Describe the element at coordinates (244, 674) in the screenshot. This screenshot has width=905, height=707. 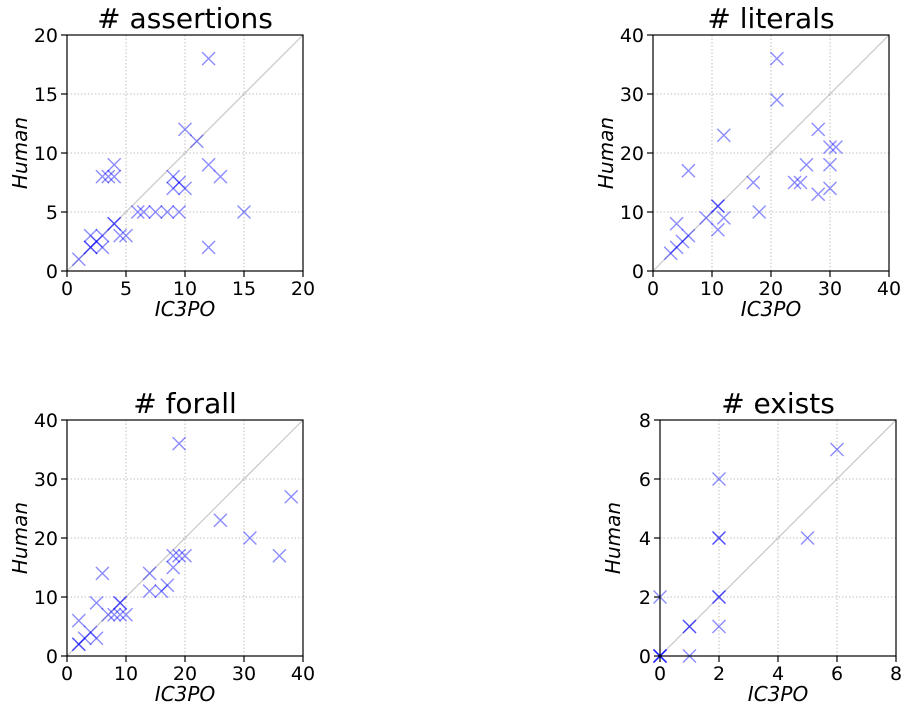
I see `forall-xtick-label-3: 30` at that location.